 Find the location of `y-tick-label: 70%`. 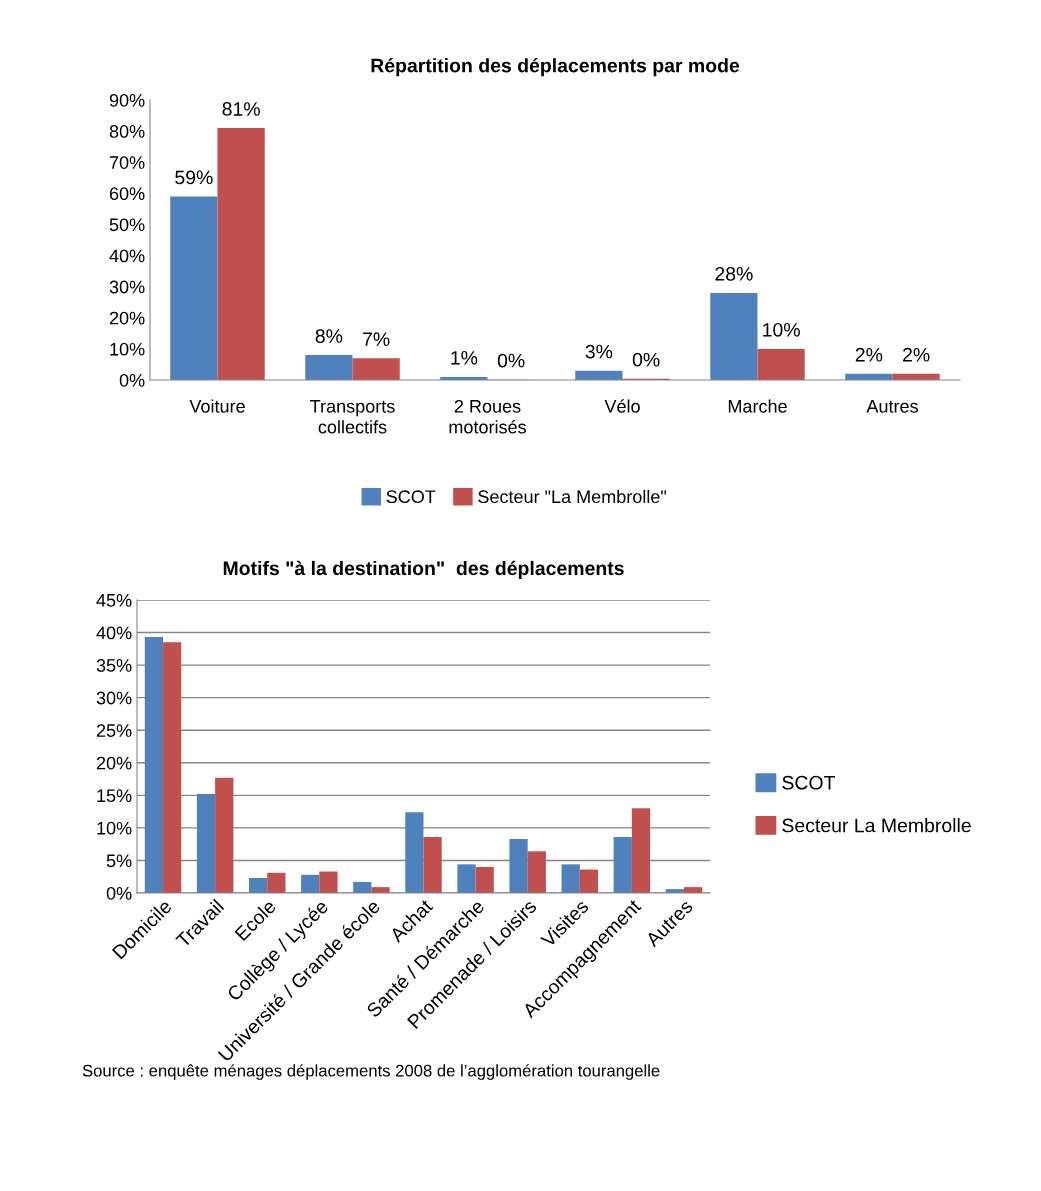

y-tick-label: 70% is located at coordinates (127, 162).